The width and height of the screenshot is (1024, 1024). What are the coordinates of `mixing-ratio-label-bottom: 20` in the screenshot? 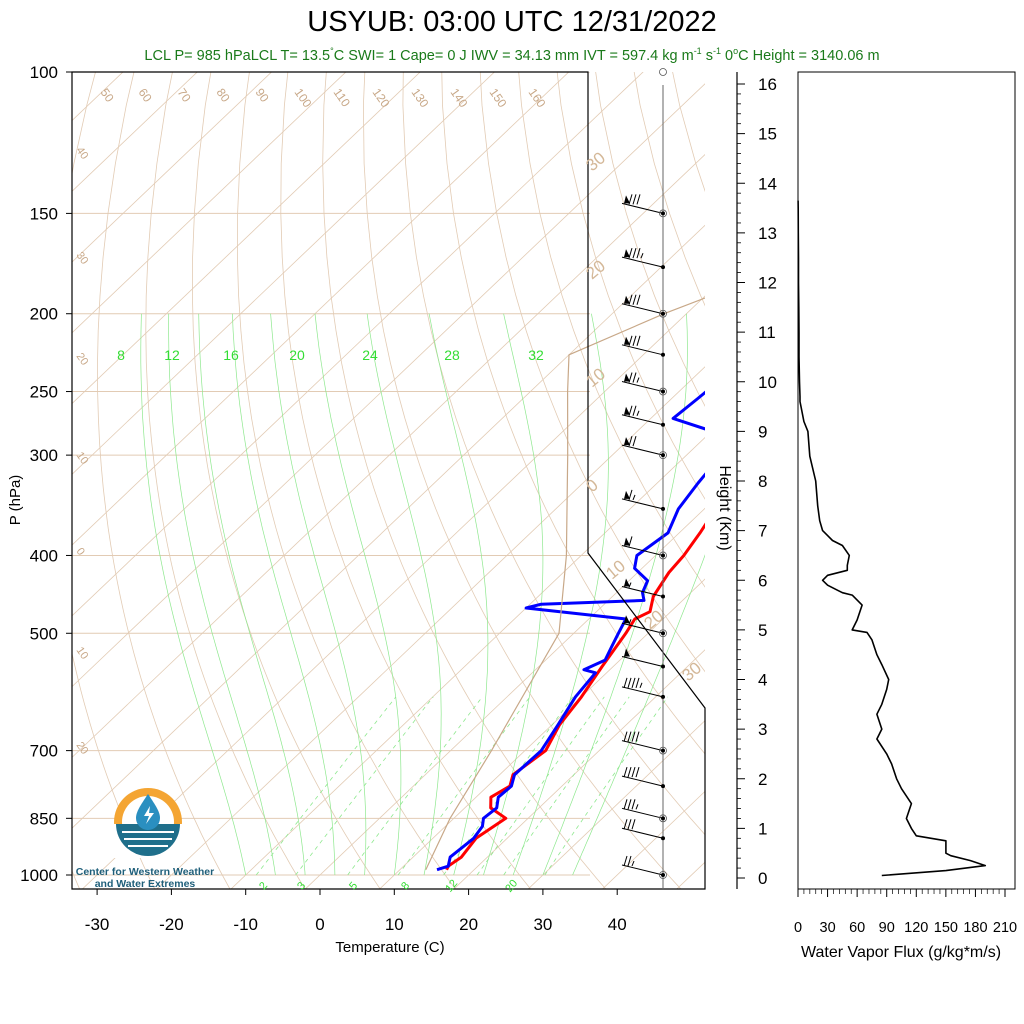 It's located at (511, 886).